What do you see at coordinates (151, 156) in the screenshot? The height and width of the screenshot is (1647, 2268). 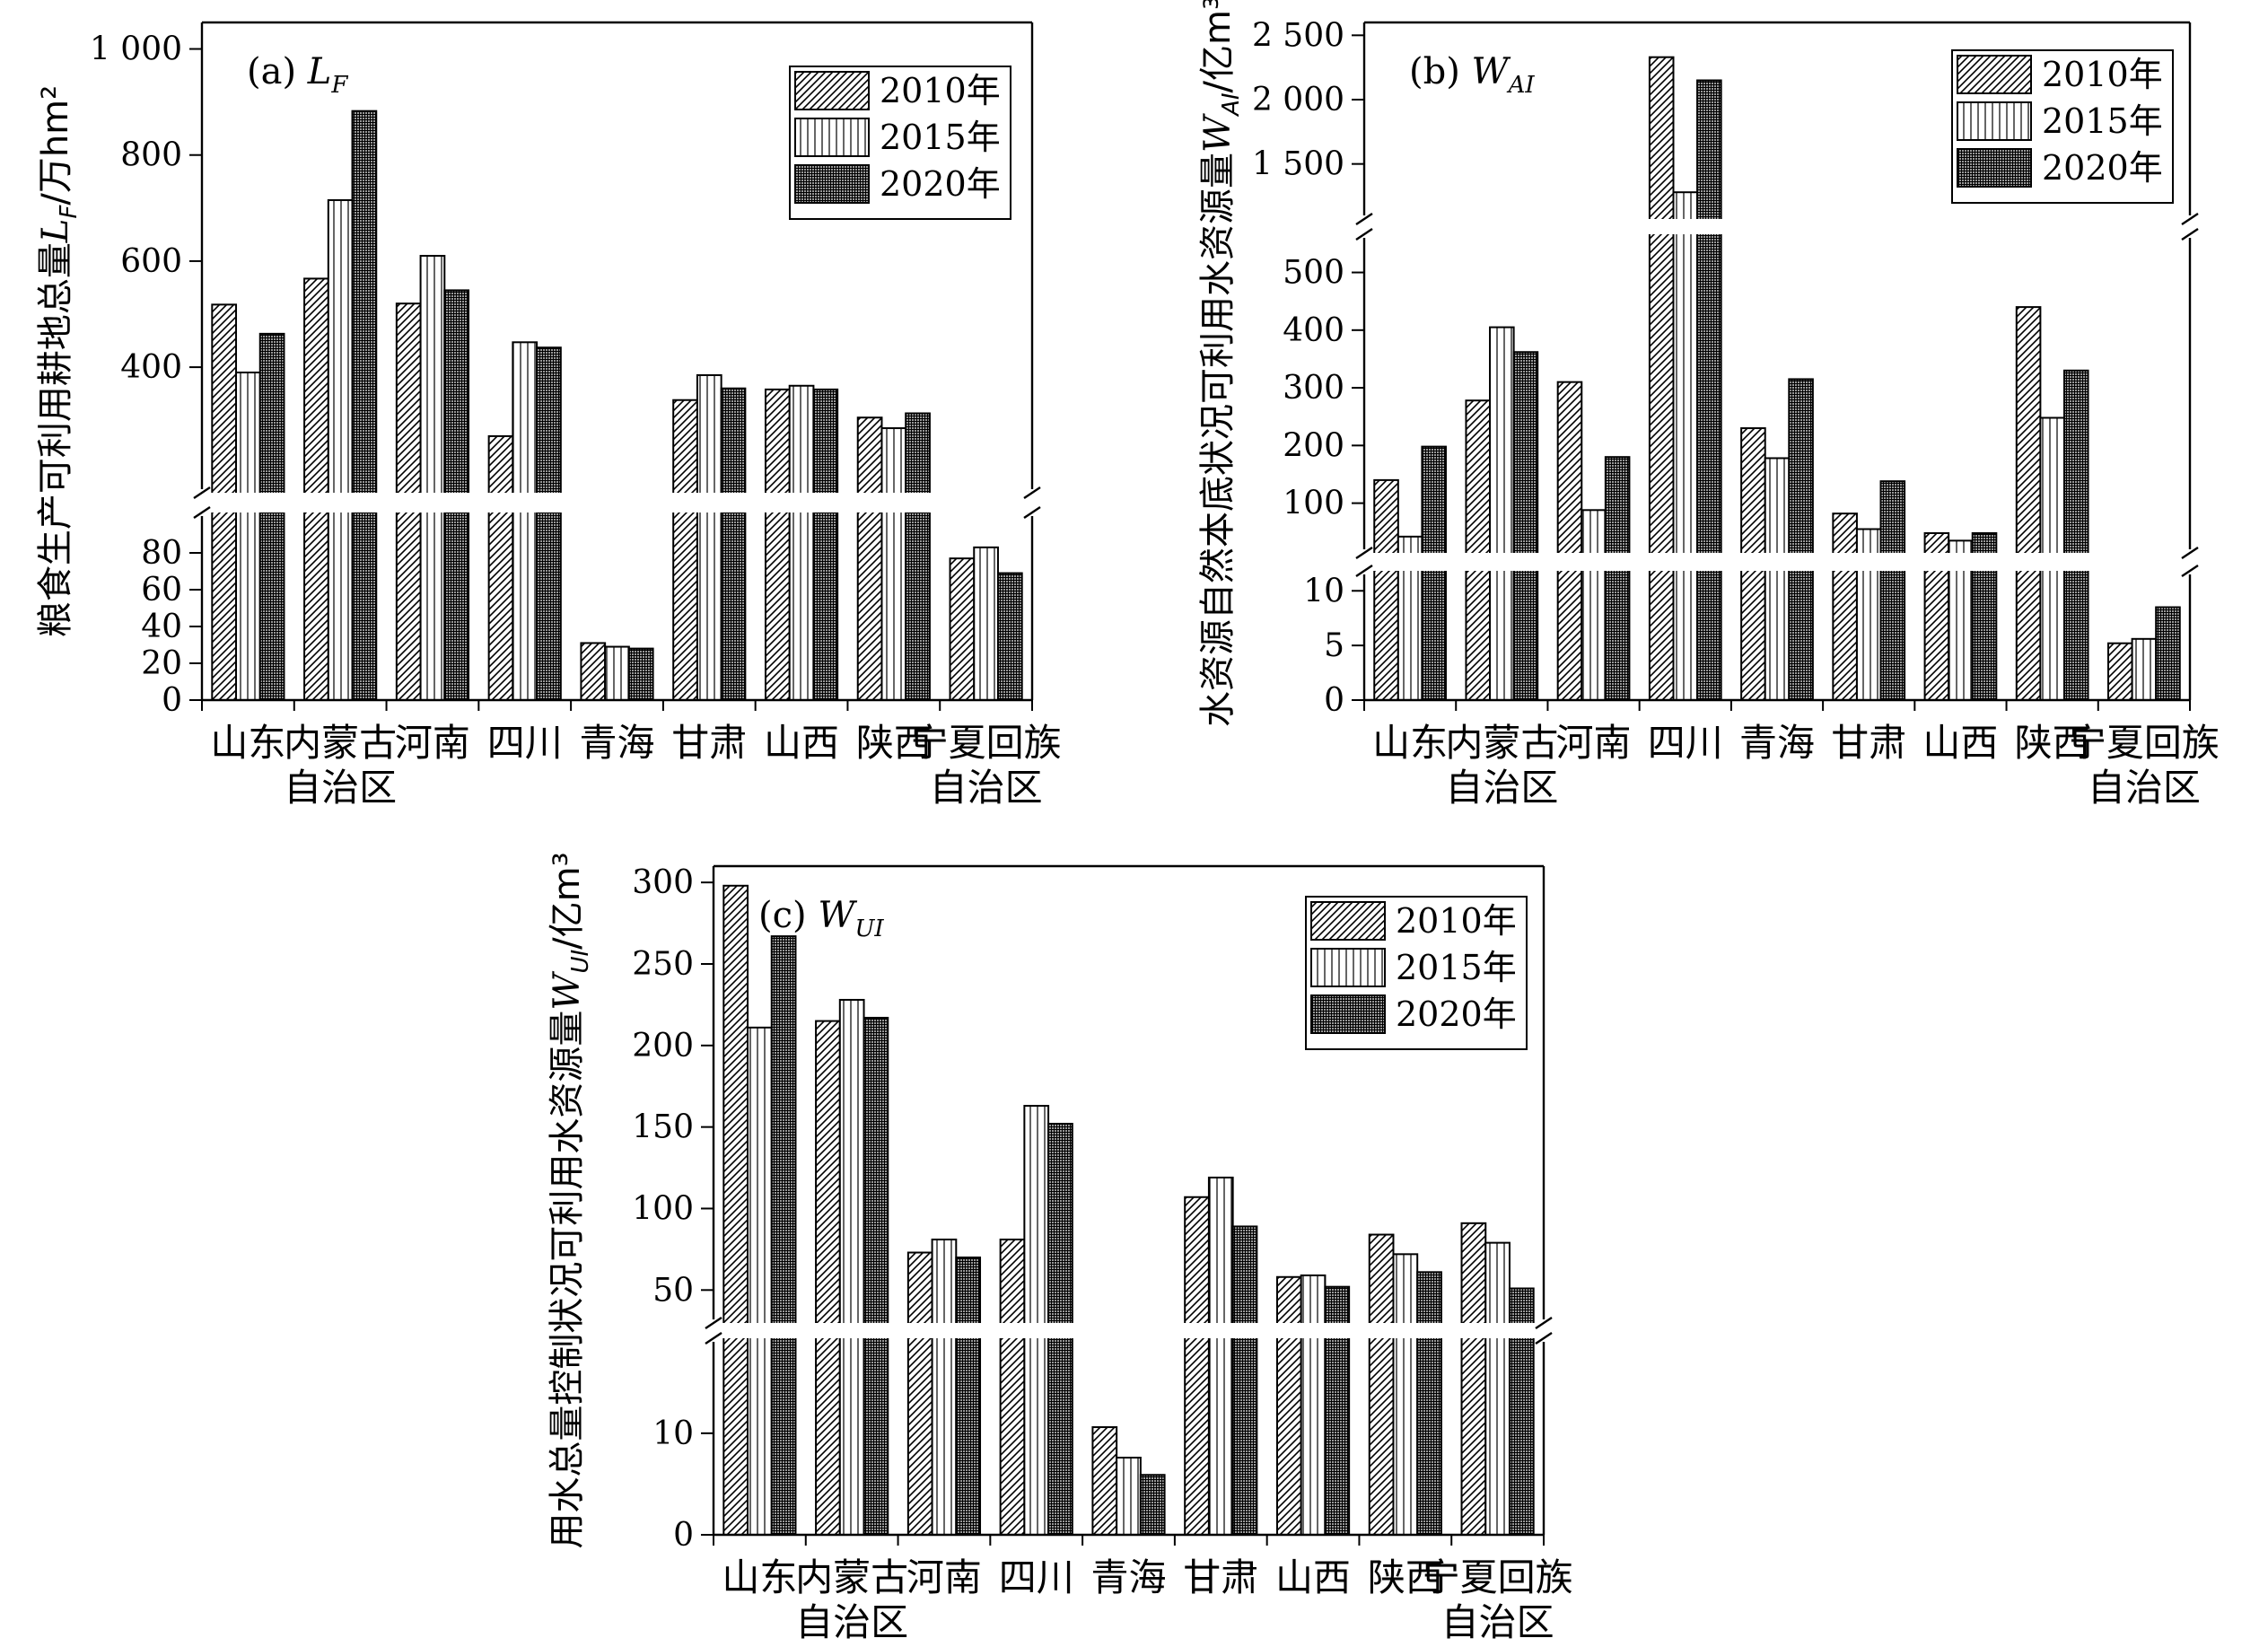 I see `y-tick-label: 800` at bounding box center [151, 156].